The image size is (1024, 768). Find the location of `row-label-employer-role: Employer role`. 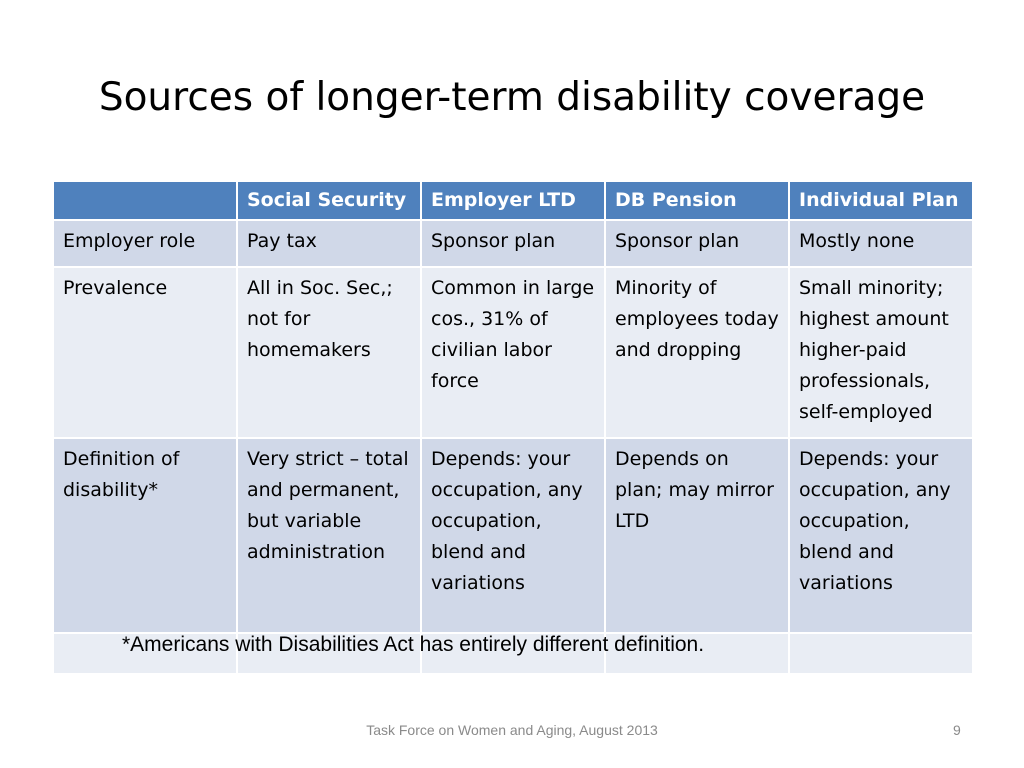

row-label-employer-role: Employer role is located at coordinates (145, 243).